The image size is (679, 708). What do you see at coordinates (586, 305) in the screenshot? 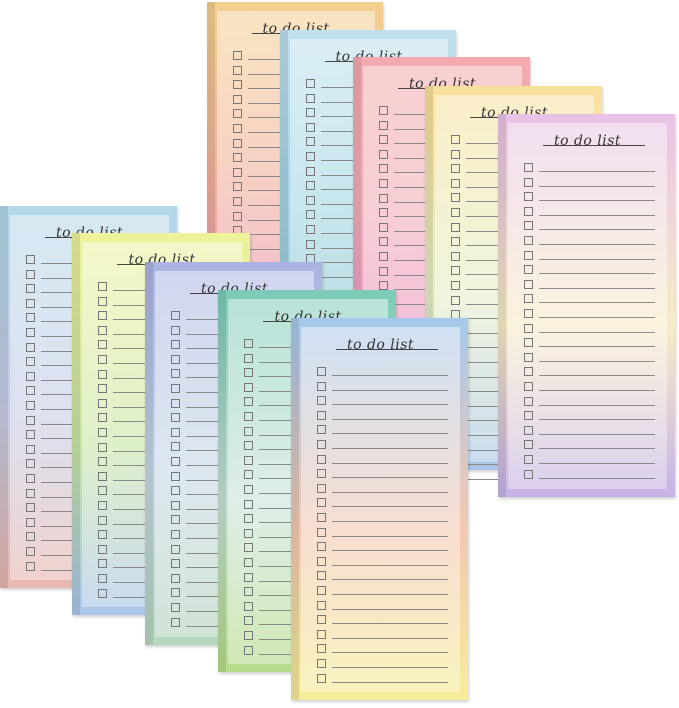
I see `pink-yellow-purple-pad: to do list` at bounding box center [586, 305].